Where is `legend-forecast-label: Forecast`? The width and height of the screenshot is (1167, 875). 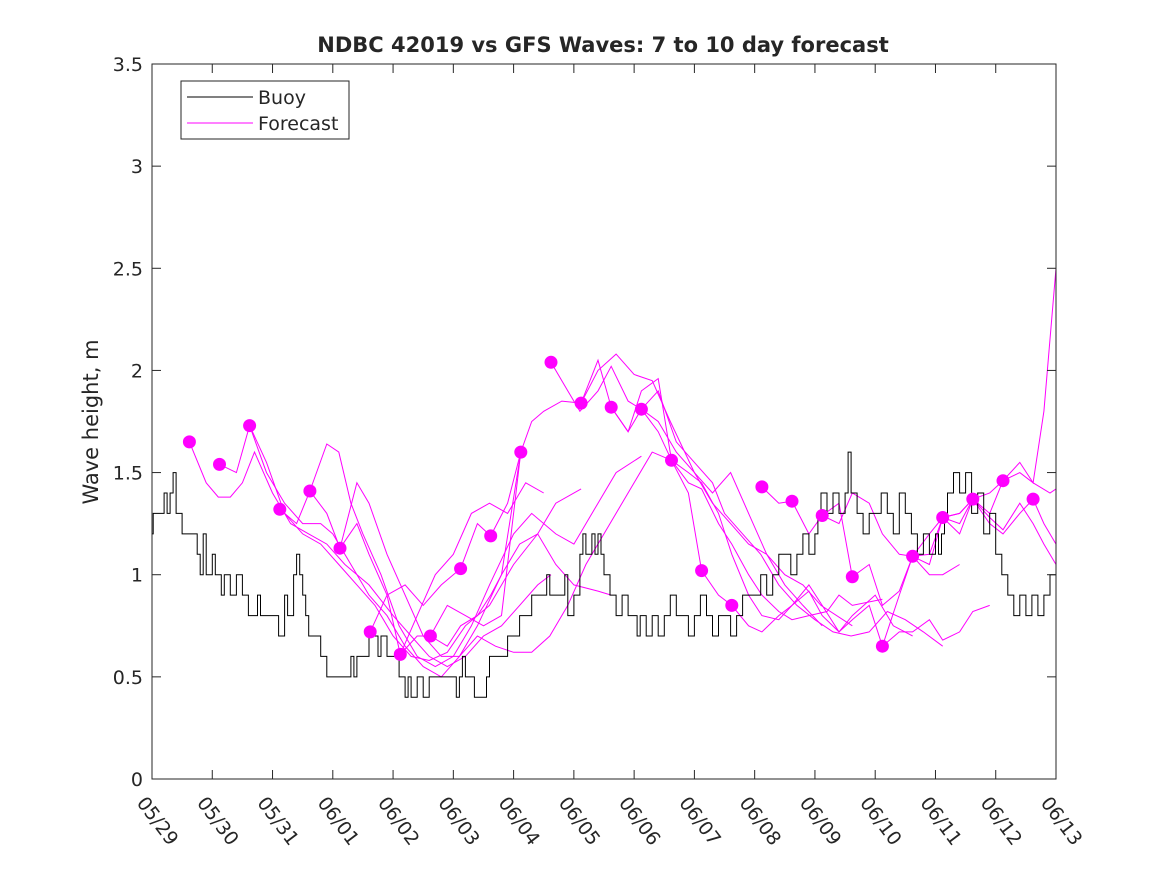
legend-forecast-label: Forecast is located at coordinates (298, 124).